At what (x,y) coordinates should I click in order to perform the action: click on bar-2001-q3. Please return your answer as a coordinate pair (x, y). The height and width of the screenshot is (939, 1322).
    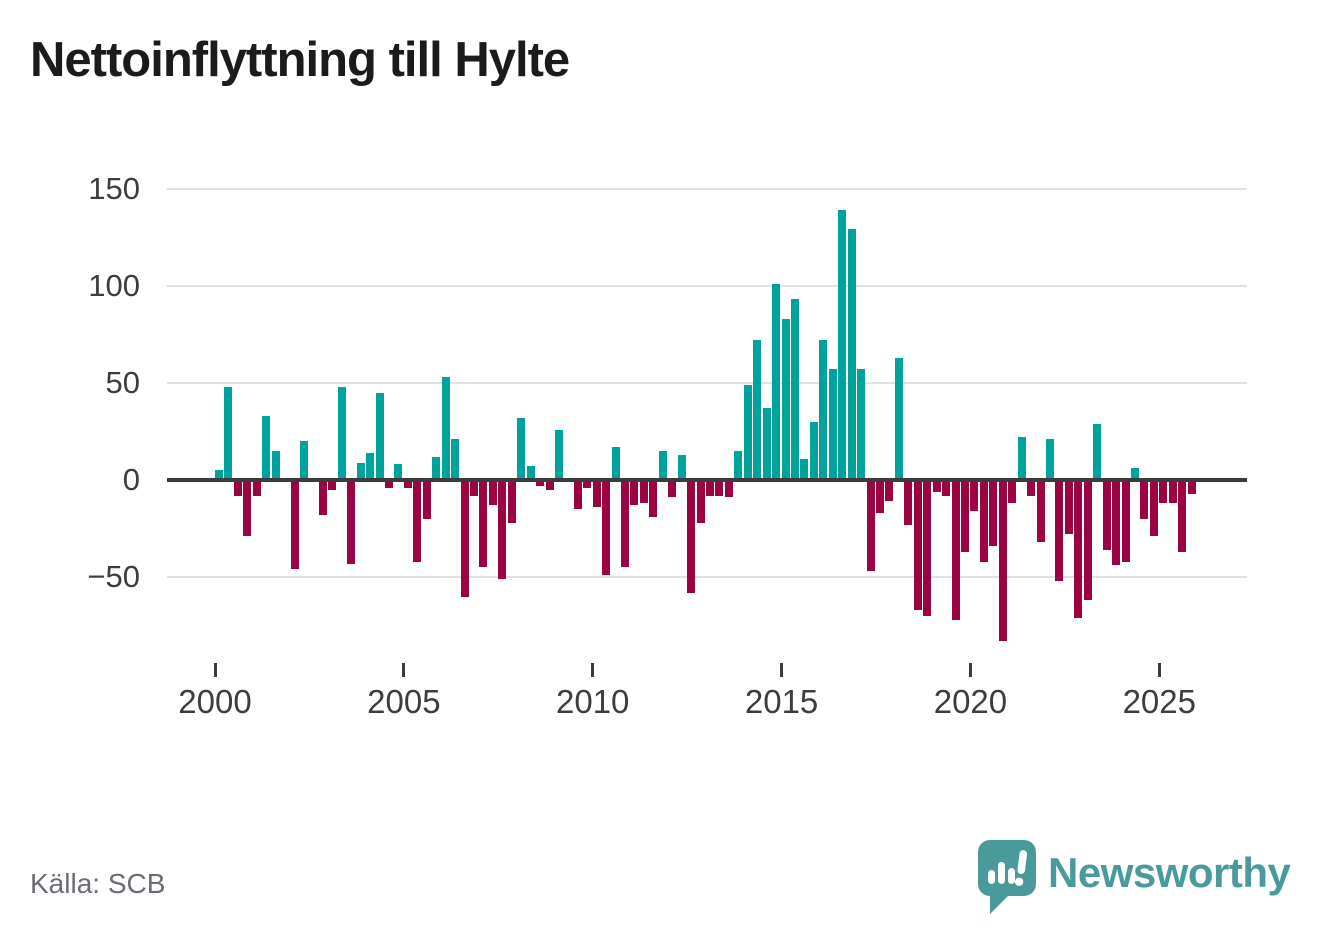
    Looking at the image, I should click on (275, 465).